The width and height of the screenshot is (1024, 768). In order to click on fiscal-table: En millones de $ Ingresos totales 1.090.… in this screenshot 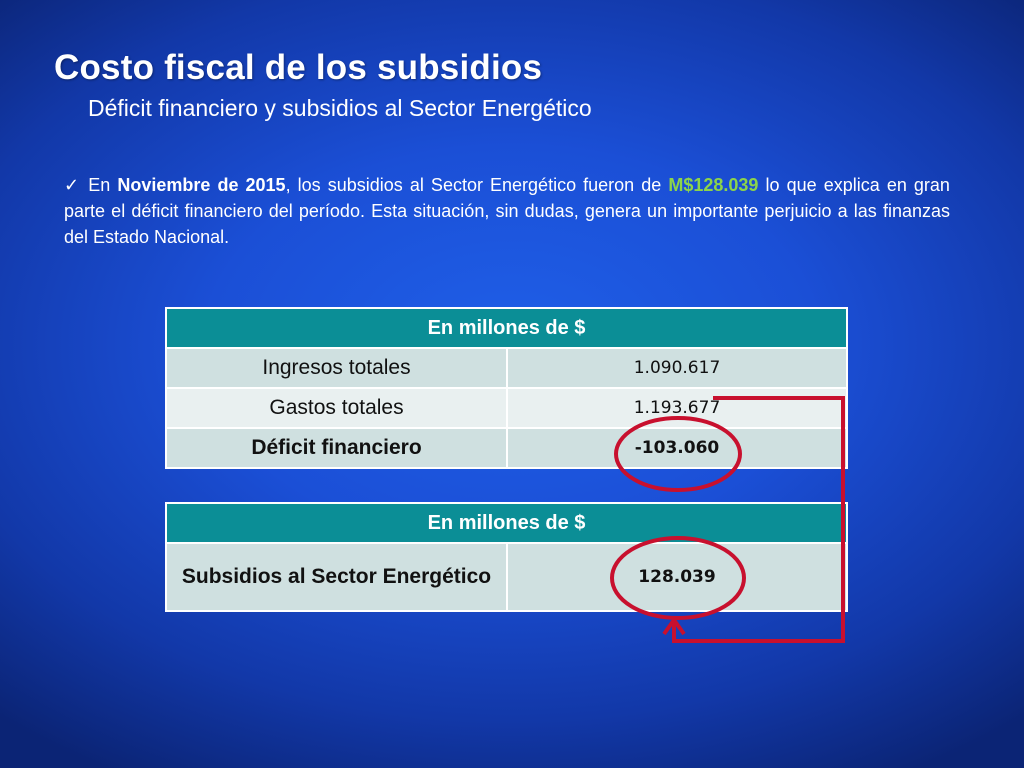, I will do `click(506, 388)`.